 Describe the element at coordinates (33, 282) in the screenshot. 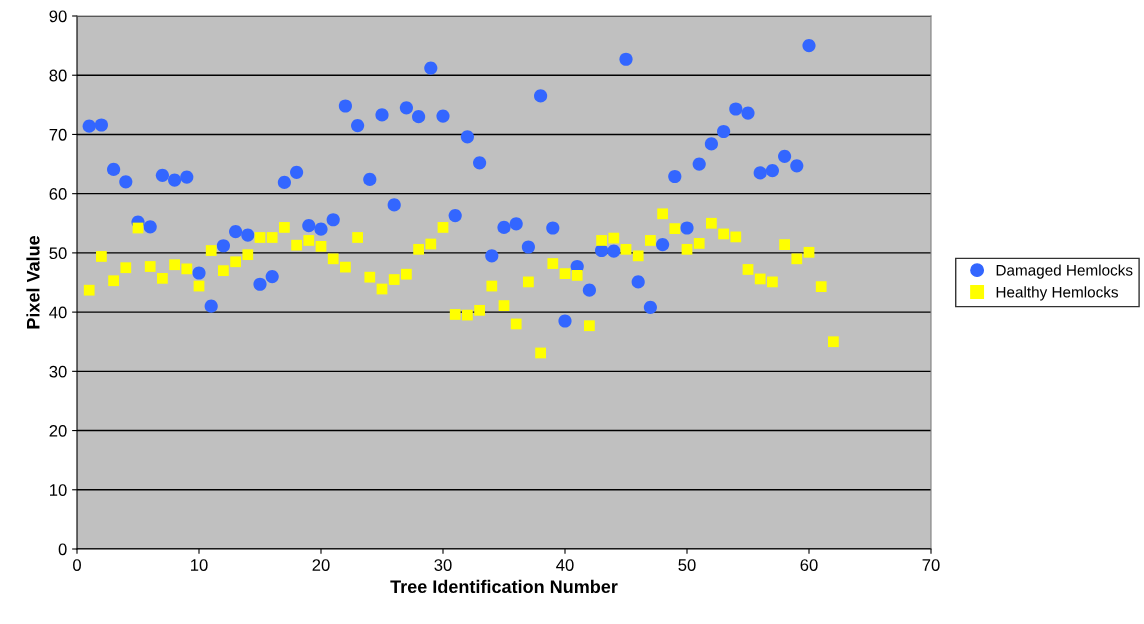

I see `y-axis-title: Pixel Value` at that location.